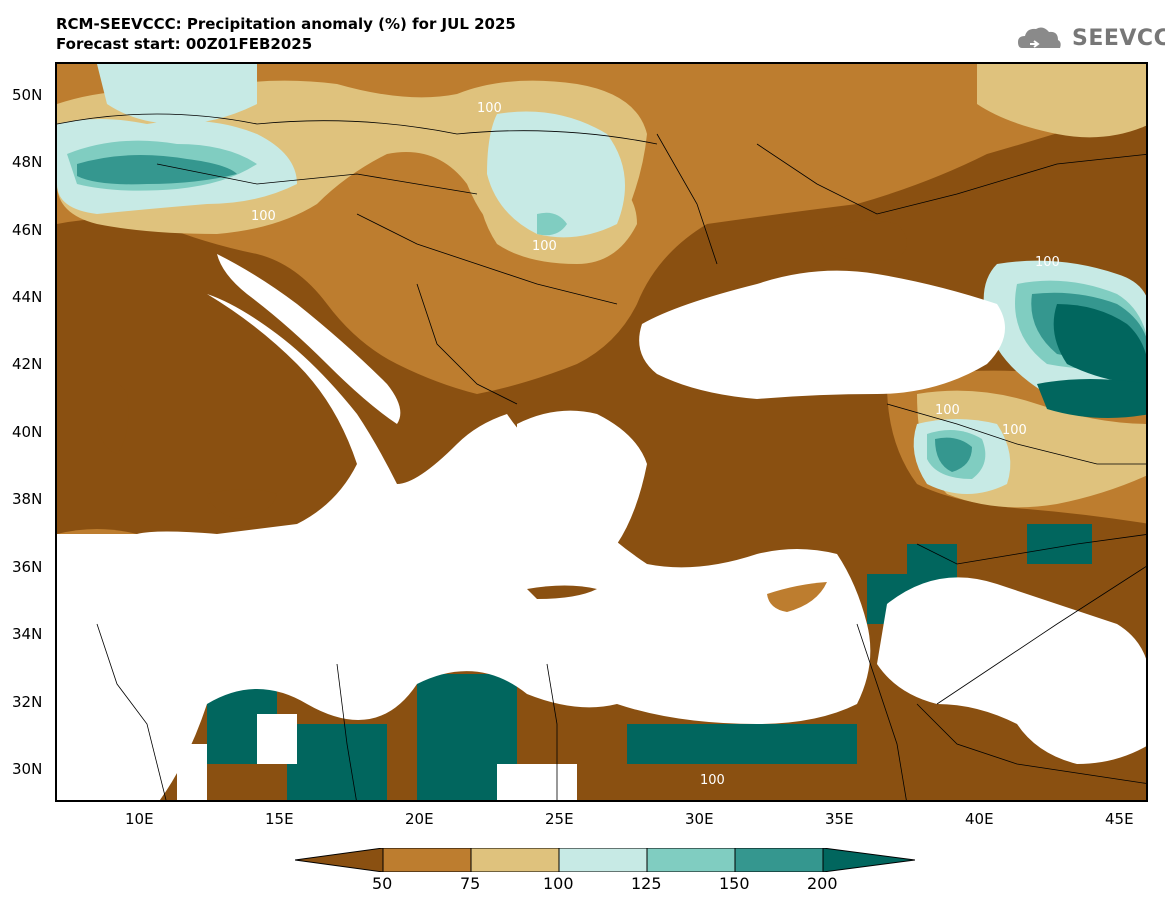 This screenshot has width=1165, height=907. Describe the element at coordinates (862, 240) in the screenshot. I see `crimea` at that location.